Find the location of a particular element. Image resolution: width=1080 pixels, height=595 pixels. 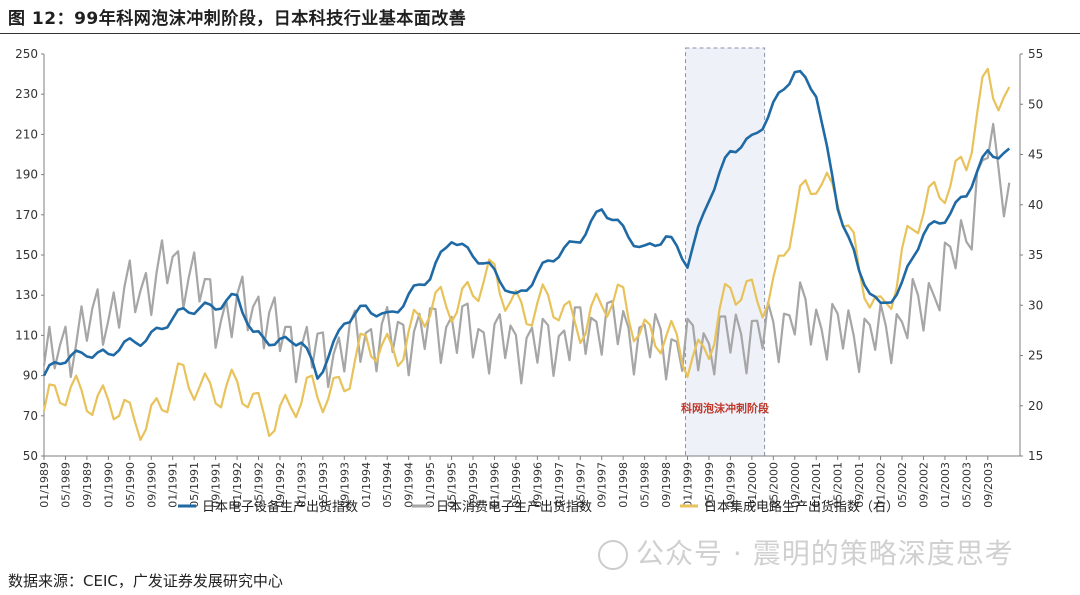

x-tick-label: 05/1992 is located at coordinates (259, 485).